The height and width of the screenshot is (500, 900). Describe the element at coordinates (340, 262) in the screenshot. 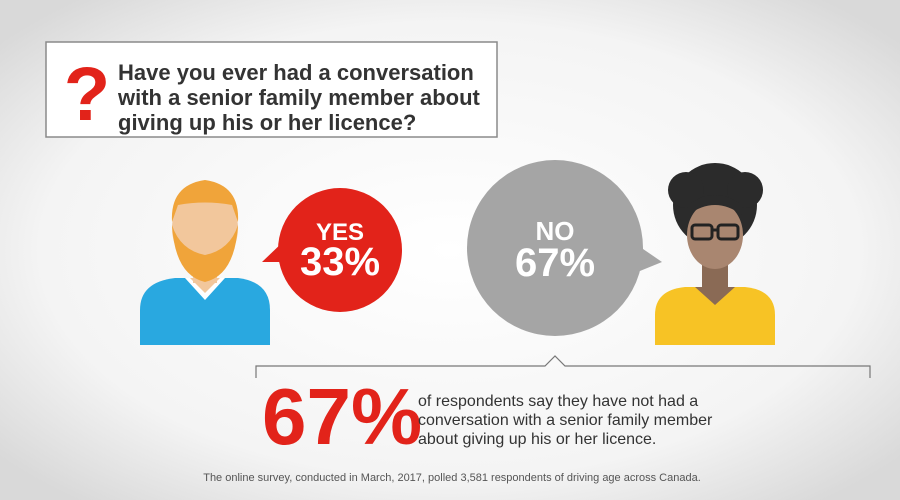

I see `answer-value: 33%` at that location.